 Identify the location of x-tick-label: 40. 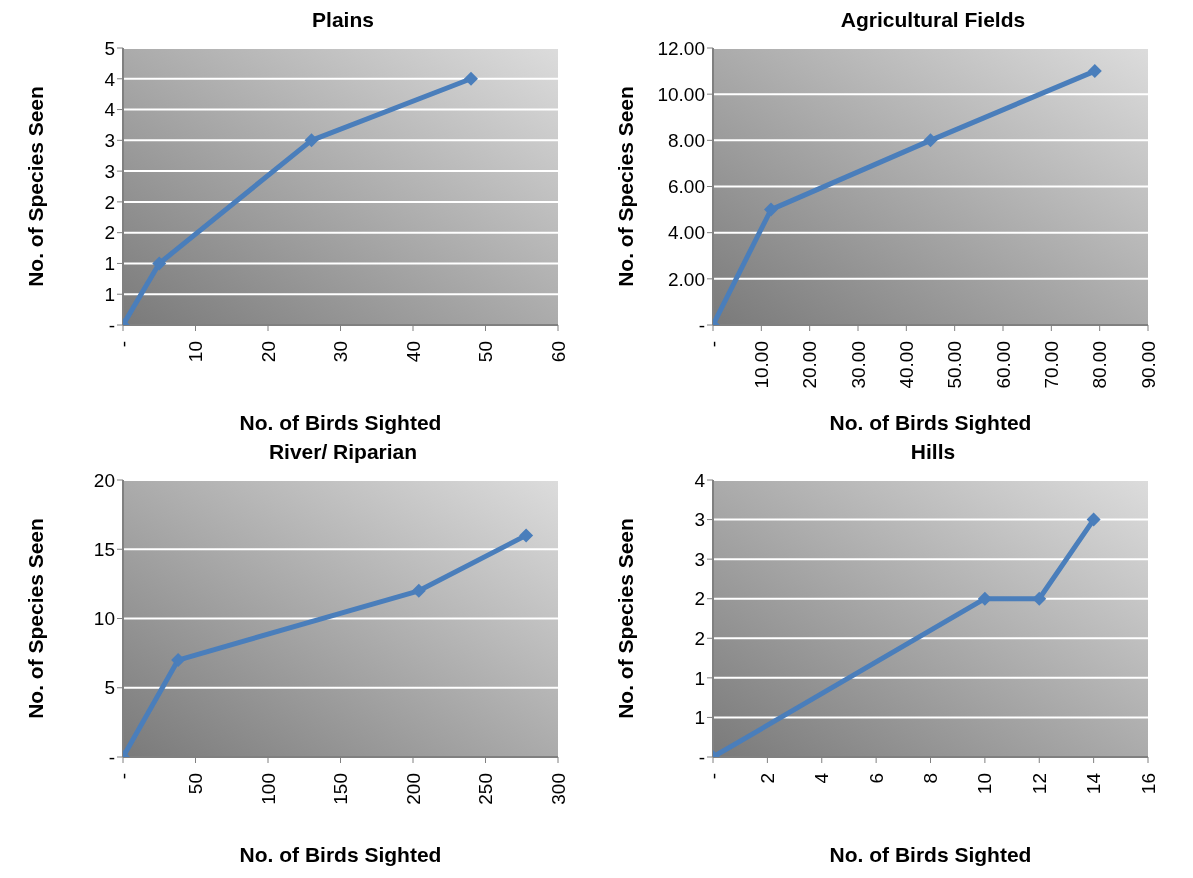
(413, 352).